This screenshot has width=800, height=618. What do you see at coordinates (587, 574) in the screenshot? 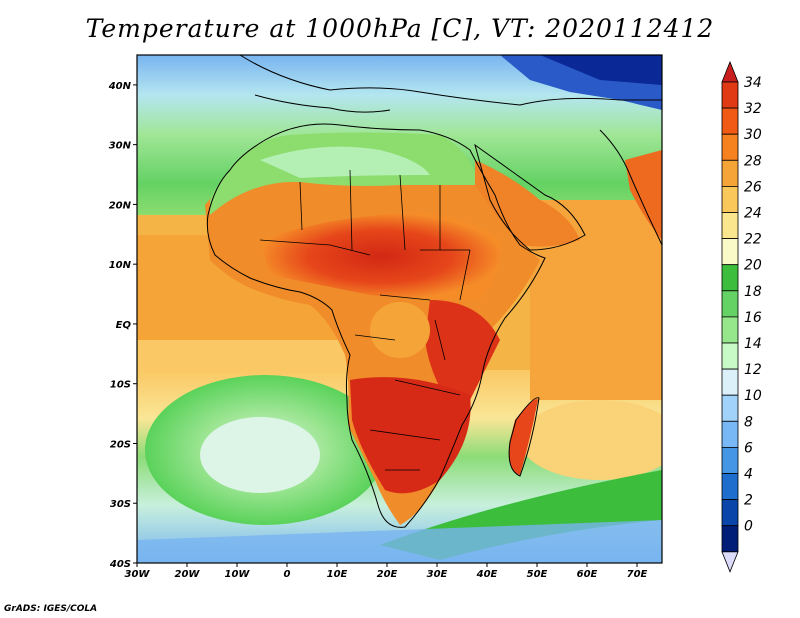
I see `lon-tick-label: 60E` at bounding box center [587, 574].